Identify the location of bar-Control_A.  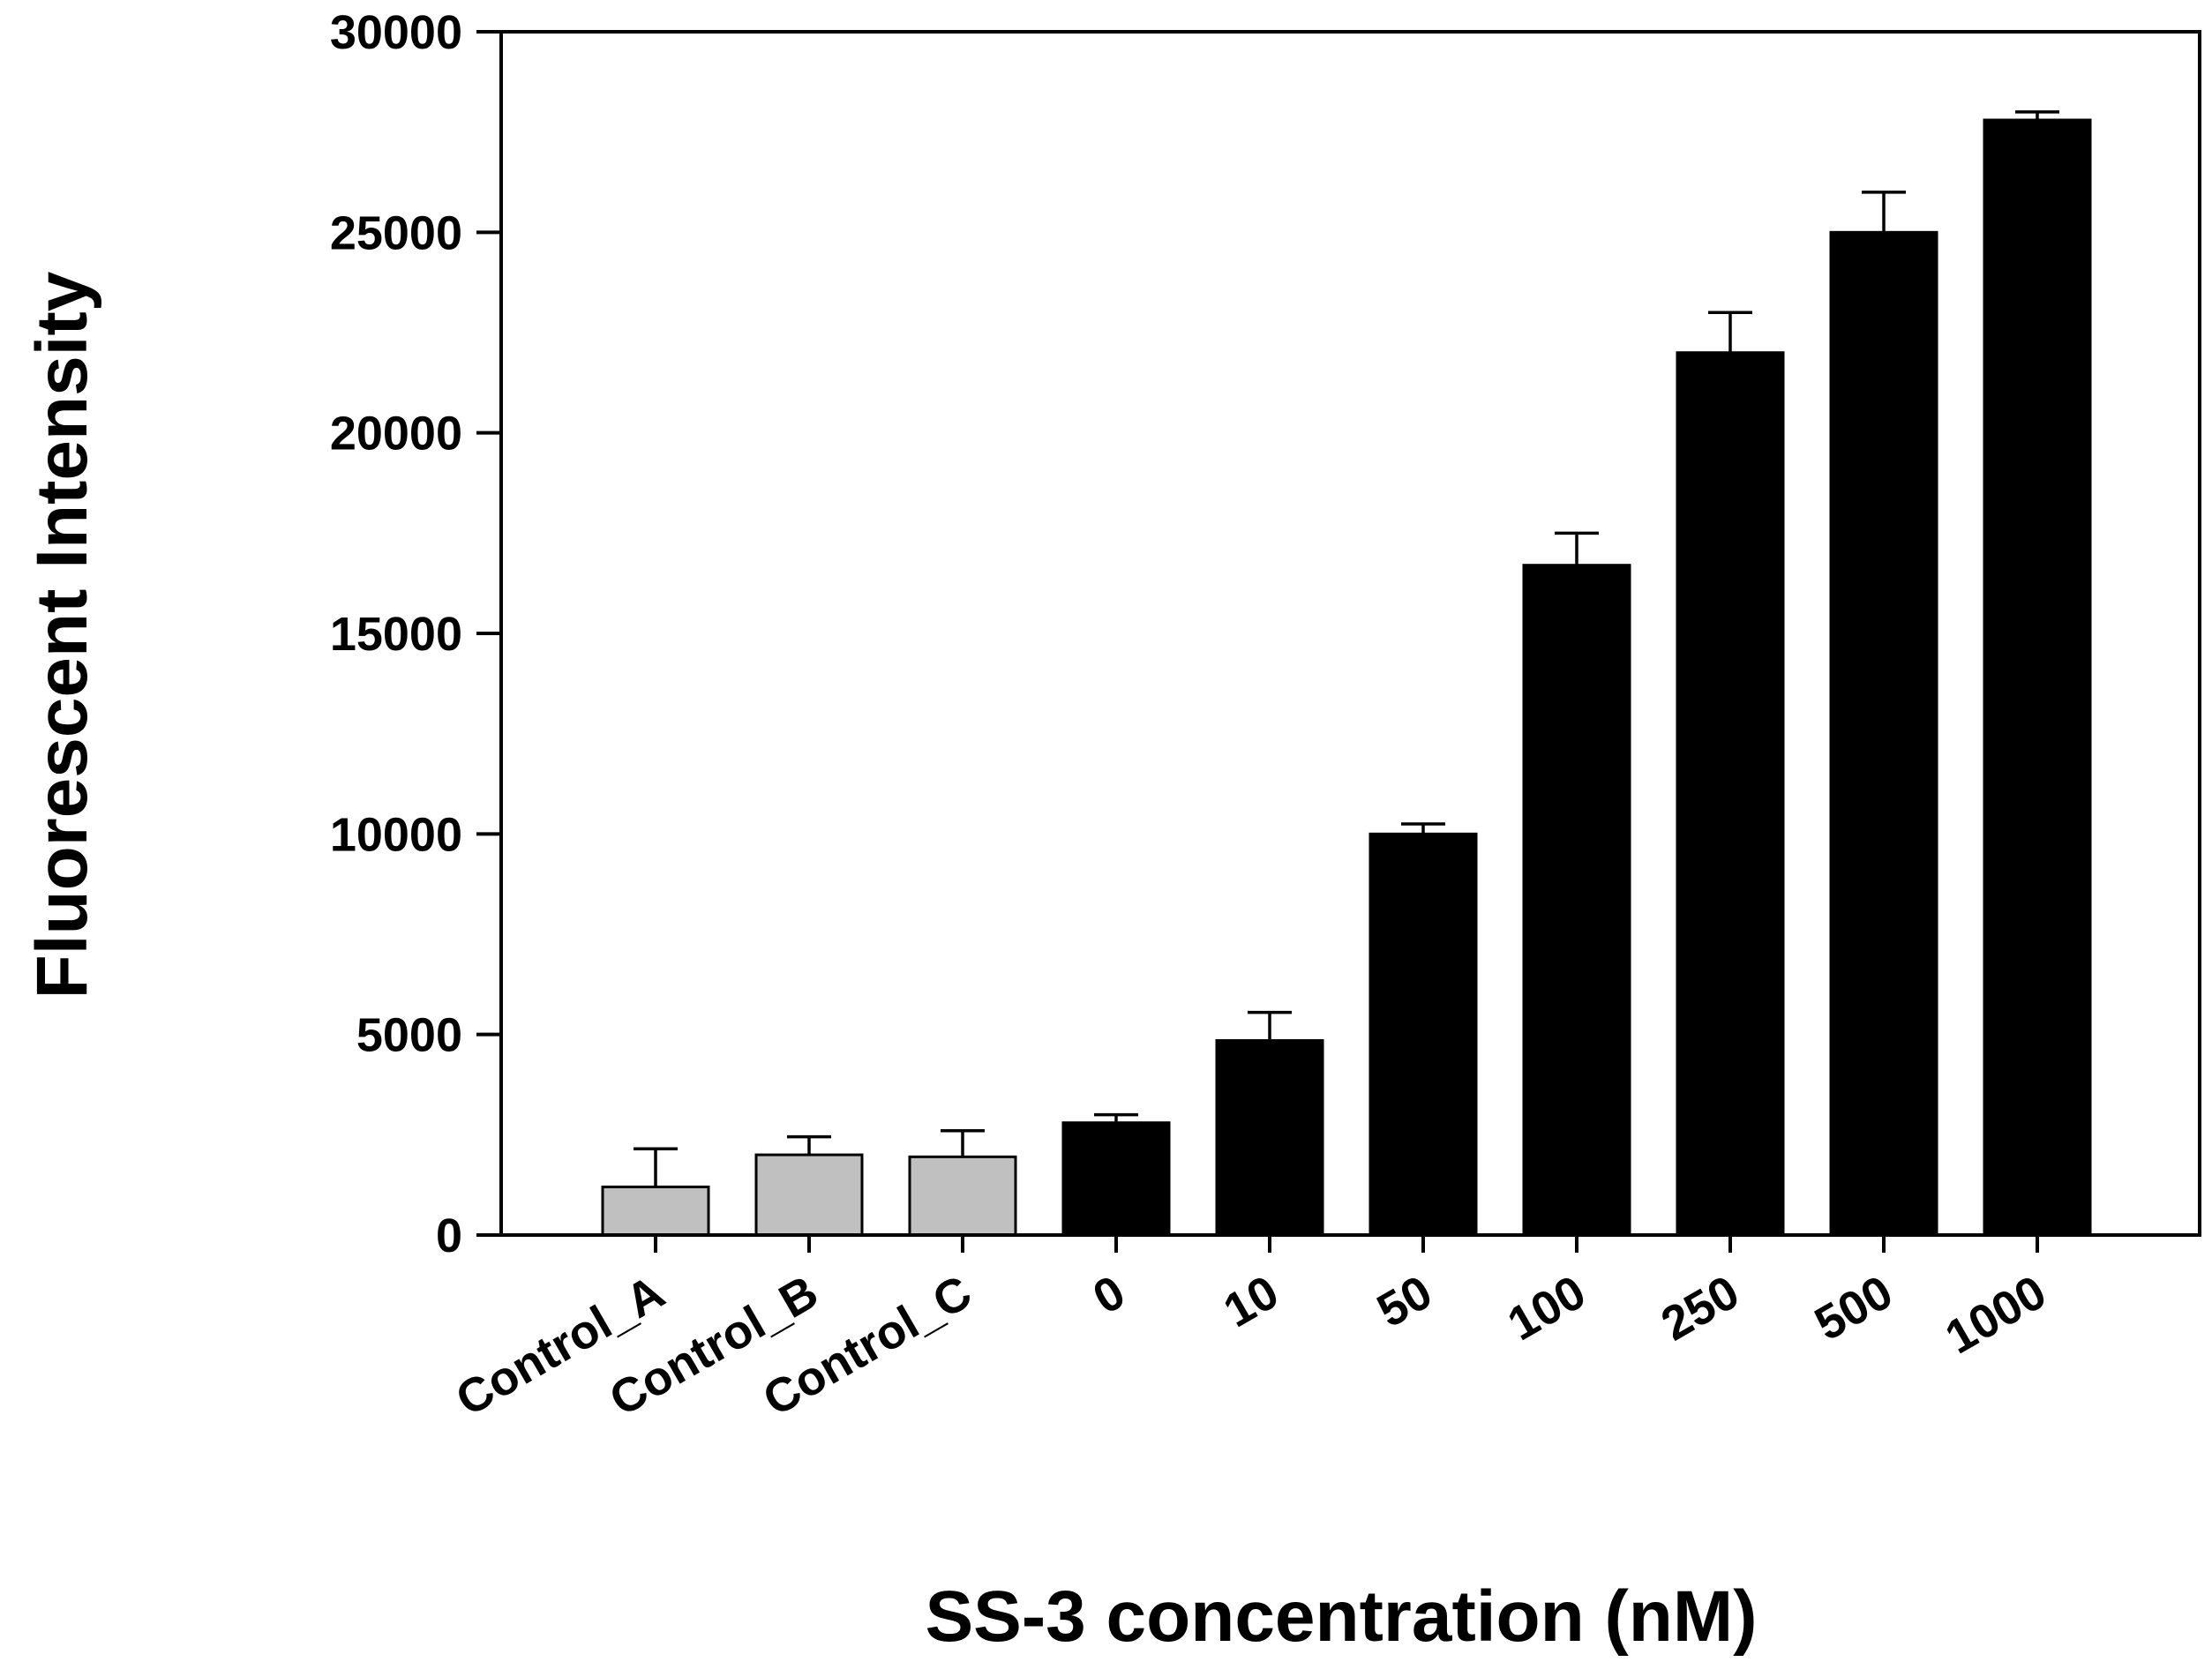
(655, 1211).